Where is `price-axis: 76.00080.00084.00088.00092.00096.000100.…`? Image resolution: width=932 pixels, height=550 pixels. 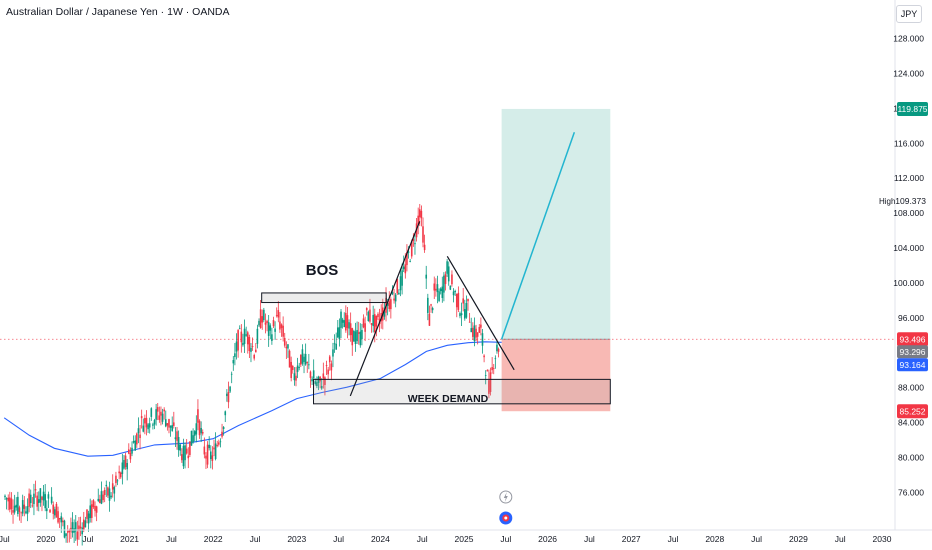
price-axis: 76.00080.00084.00088.00092.00096.000100.… is located at coordinates (908, 265).